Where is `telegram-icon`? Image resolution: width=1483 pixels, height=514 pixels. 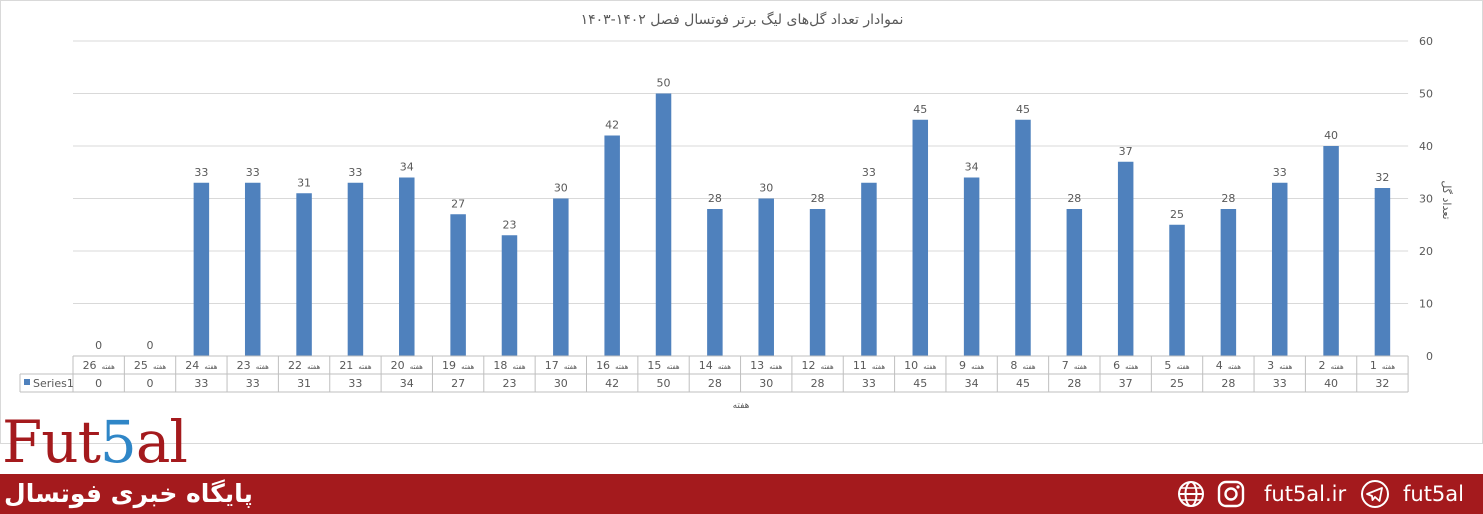 telegram-icon is located at coordinates (1375, 494).